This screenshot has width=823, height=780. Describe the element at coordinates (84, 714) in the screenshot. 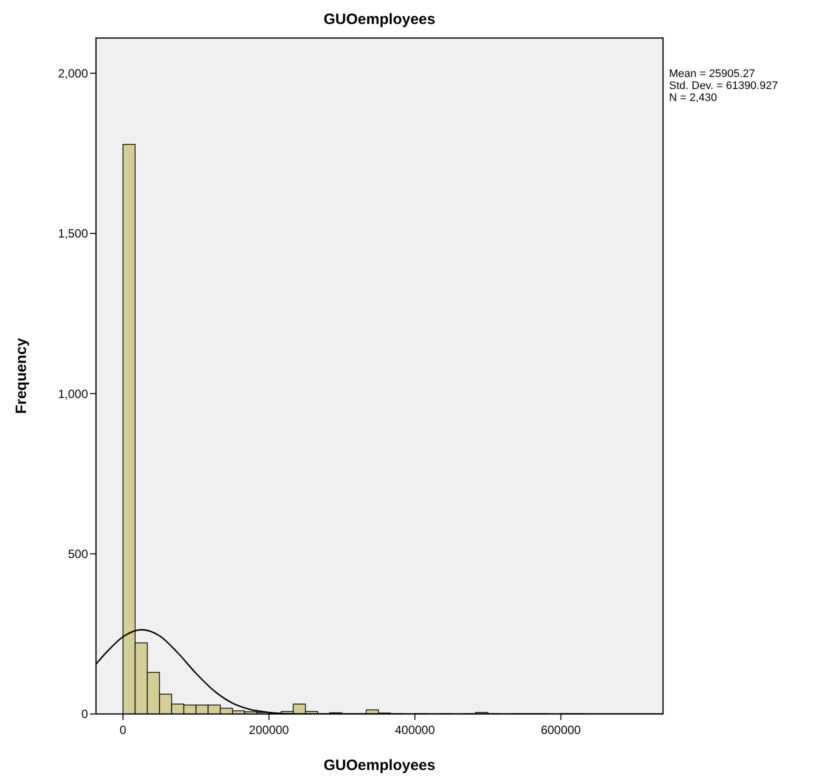

I see `y-tick-label: 0` at that location.